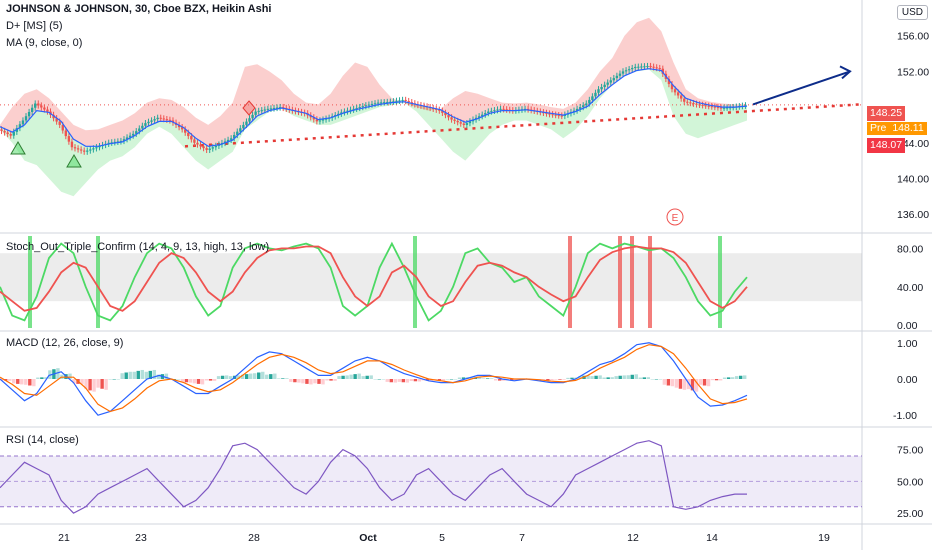 This screenshot has height=555, width=932. Describe the element at coordinates (431, 477) in the screenshot. I see `rsi-pane` at that location.